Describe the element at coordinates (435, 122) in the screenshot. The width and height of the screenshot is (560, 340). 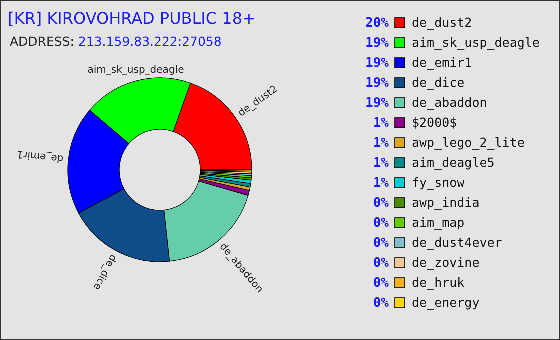
I see `legend-label: $2000$` at that location.